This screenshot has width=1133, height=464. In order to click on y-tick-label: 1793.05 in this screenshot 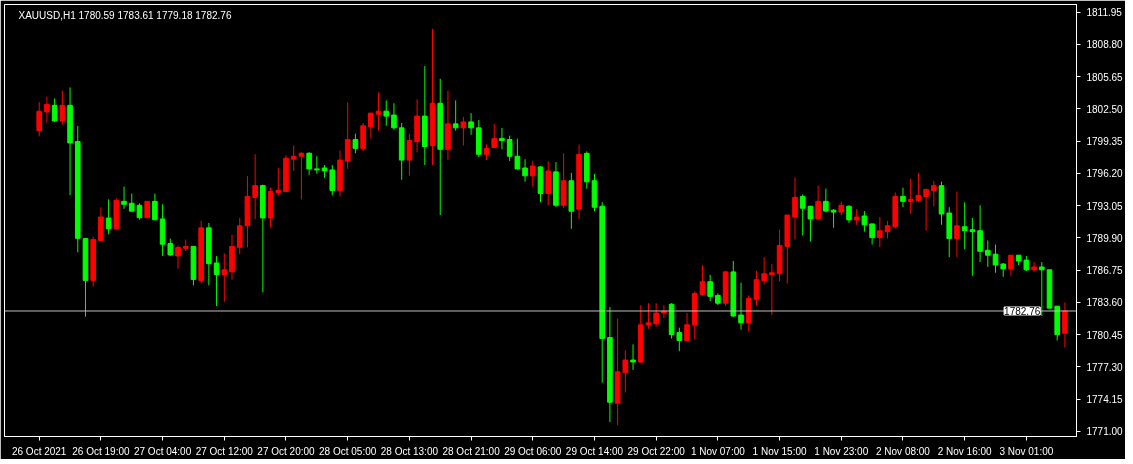, I will do `click(1105, 206)`.